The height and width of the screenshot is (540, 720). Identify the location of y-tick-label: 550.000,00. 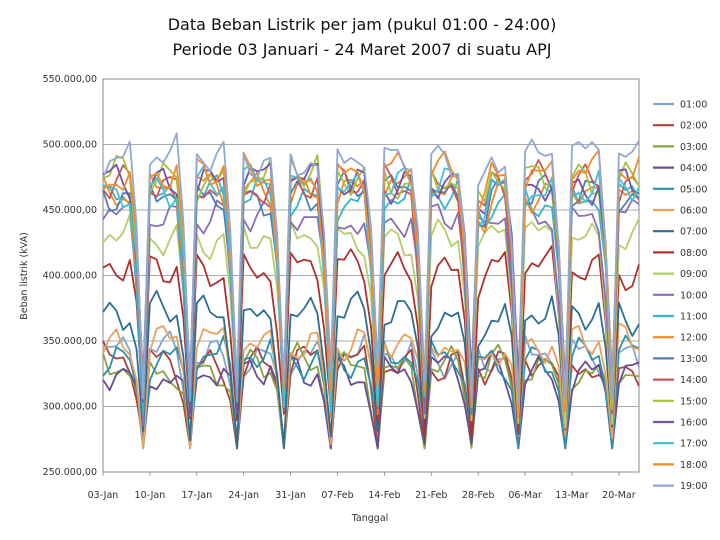
(70, 79).